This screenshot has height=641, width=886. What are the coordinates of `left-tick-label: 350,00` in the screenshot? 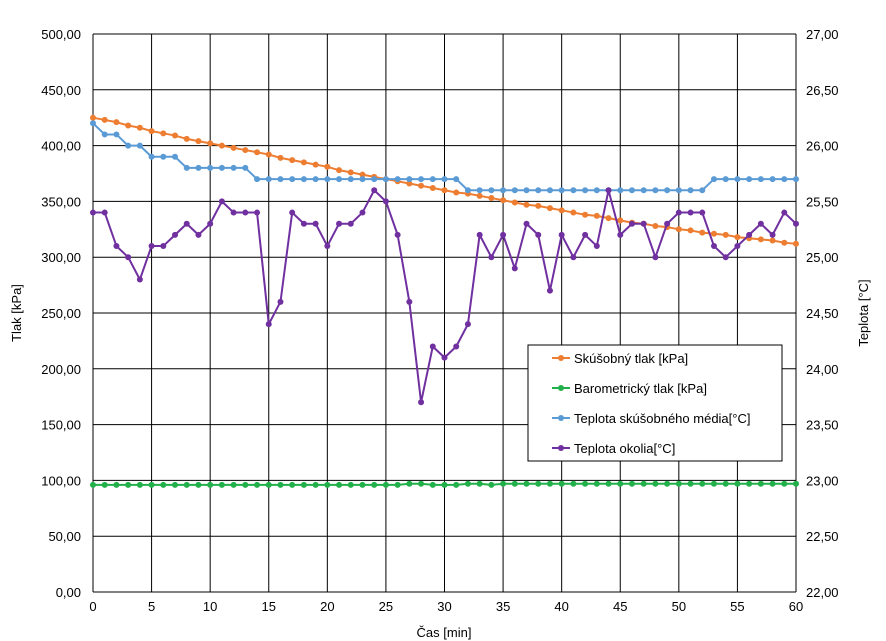 It's located at (61, 201).